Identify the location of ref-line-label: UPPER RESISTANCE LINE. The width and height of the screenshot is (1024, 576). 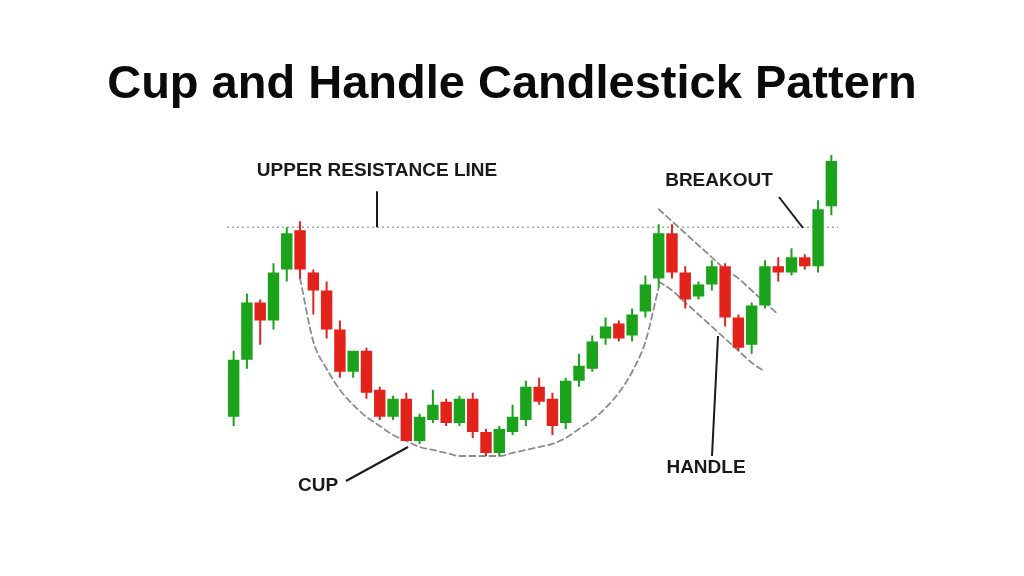
(377, 170).